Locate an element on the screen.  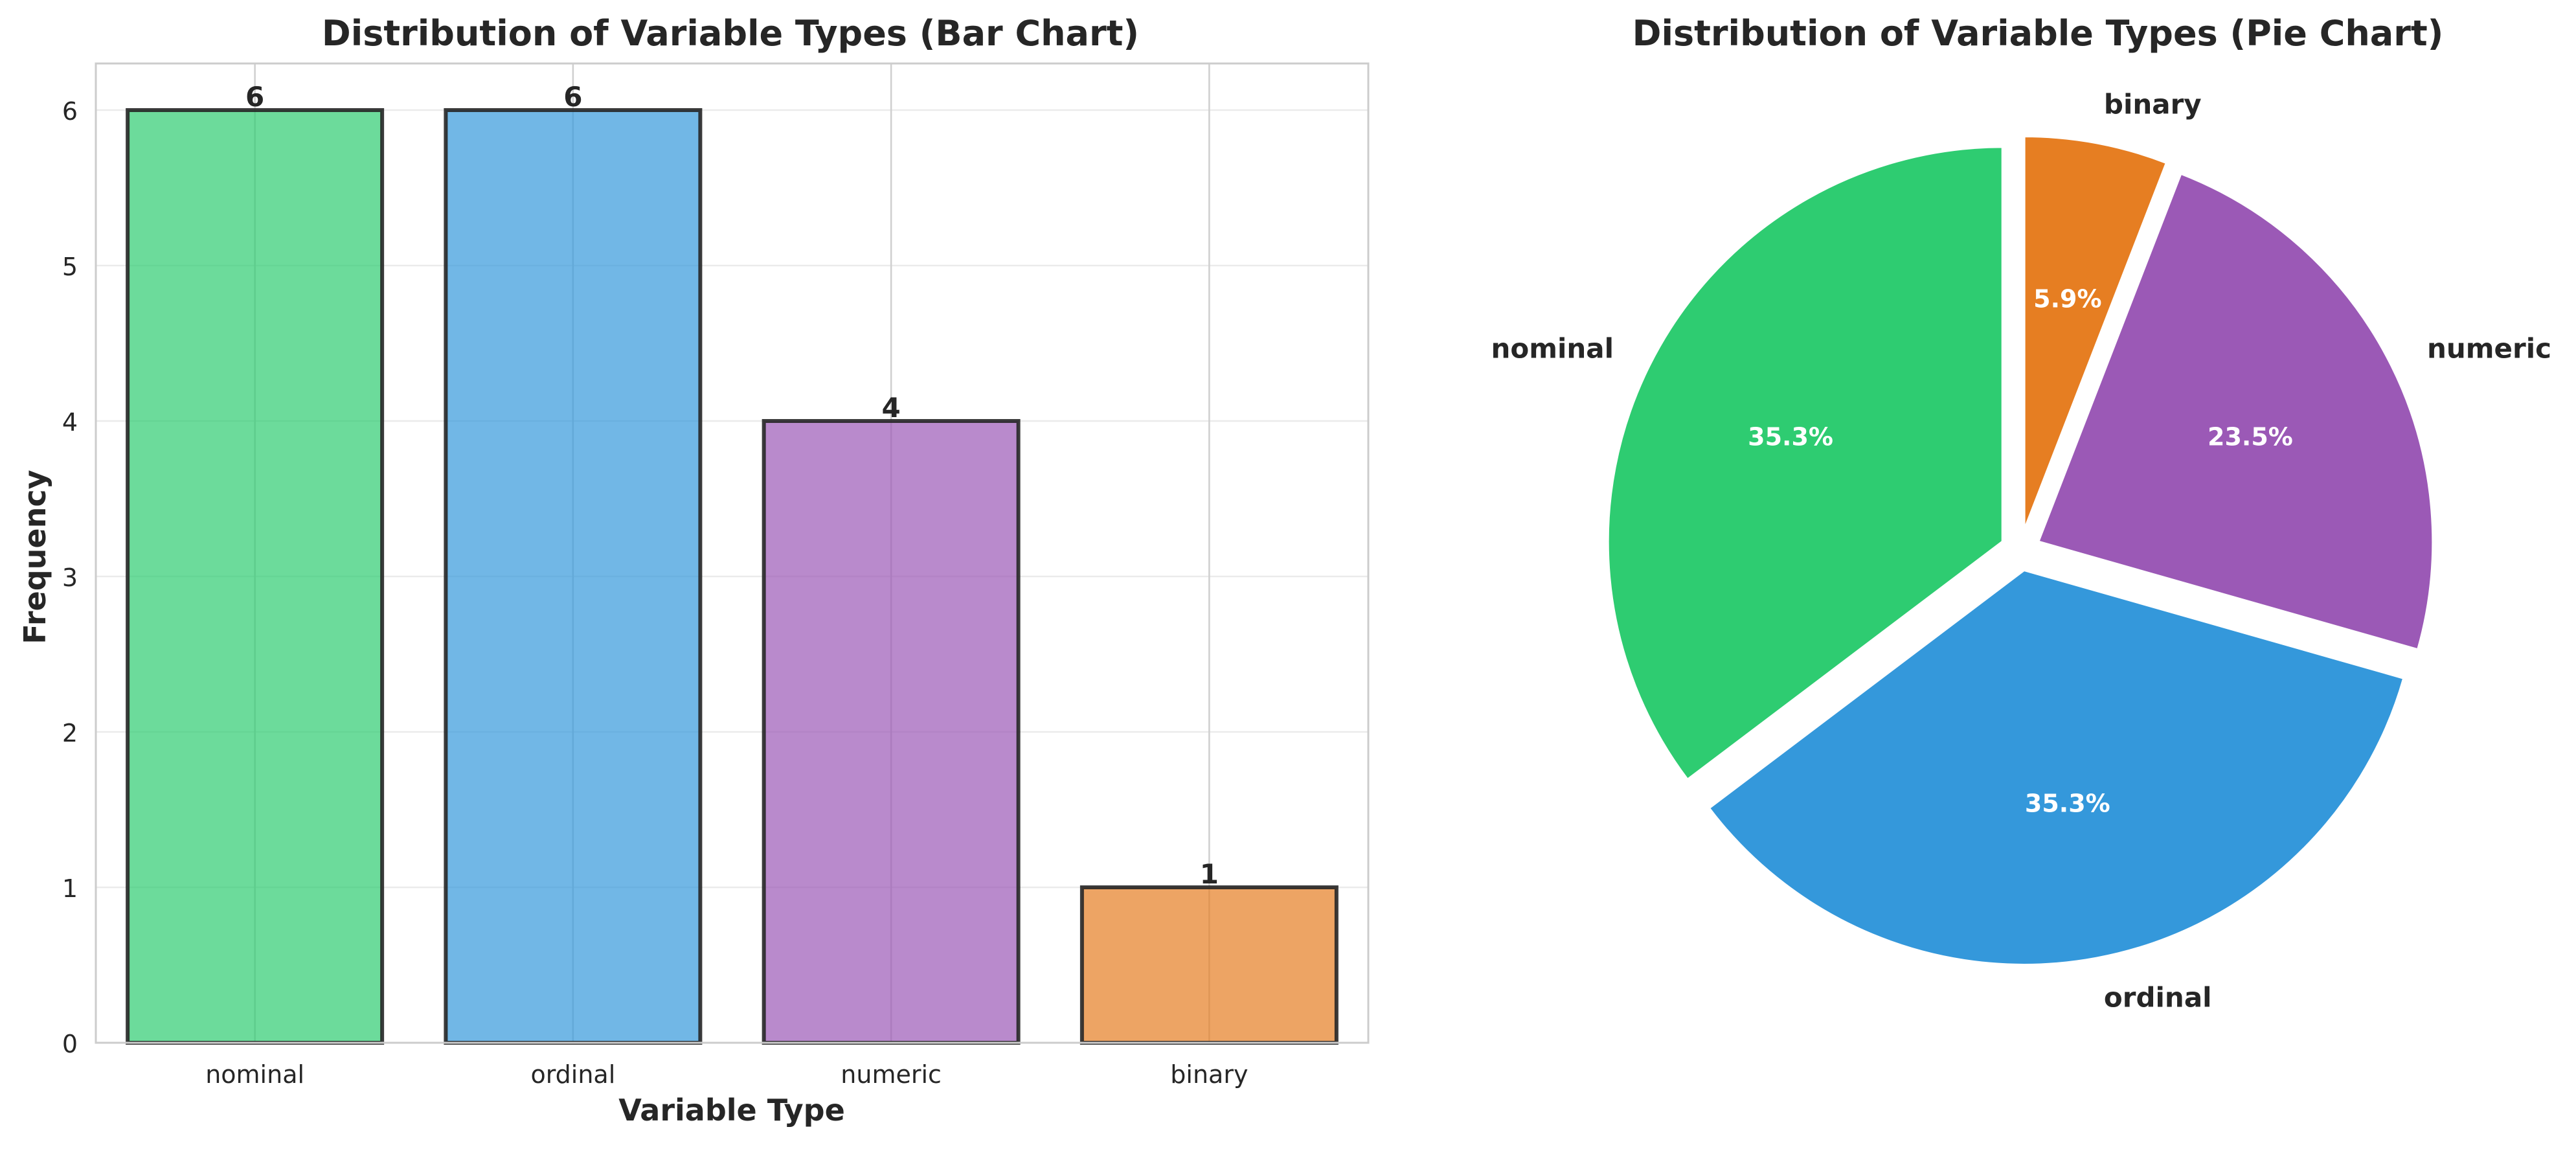
pie-slice-nominal is located at coordinates (1805, 463).